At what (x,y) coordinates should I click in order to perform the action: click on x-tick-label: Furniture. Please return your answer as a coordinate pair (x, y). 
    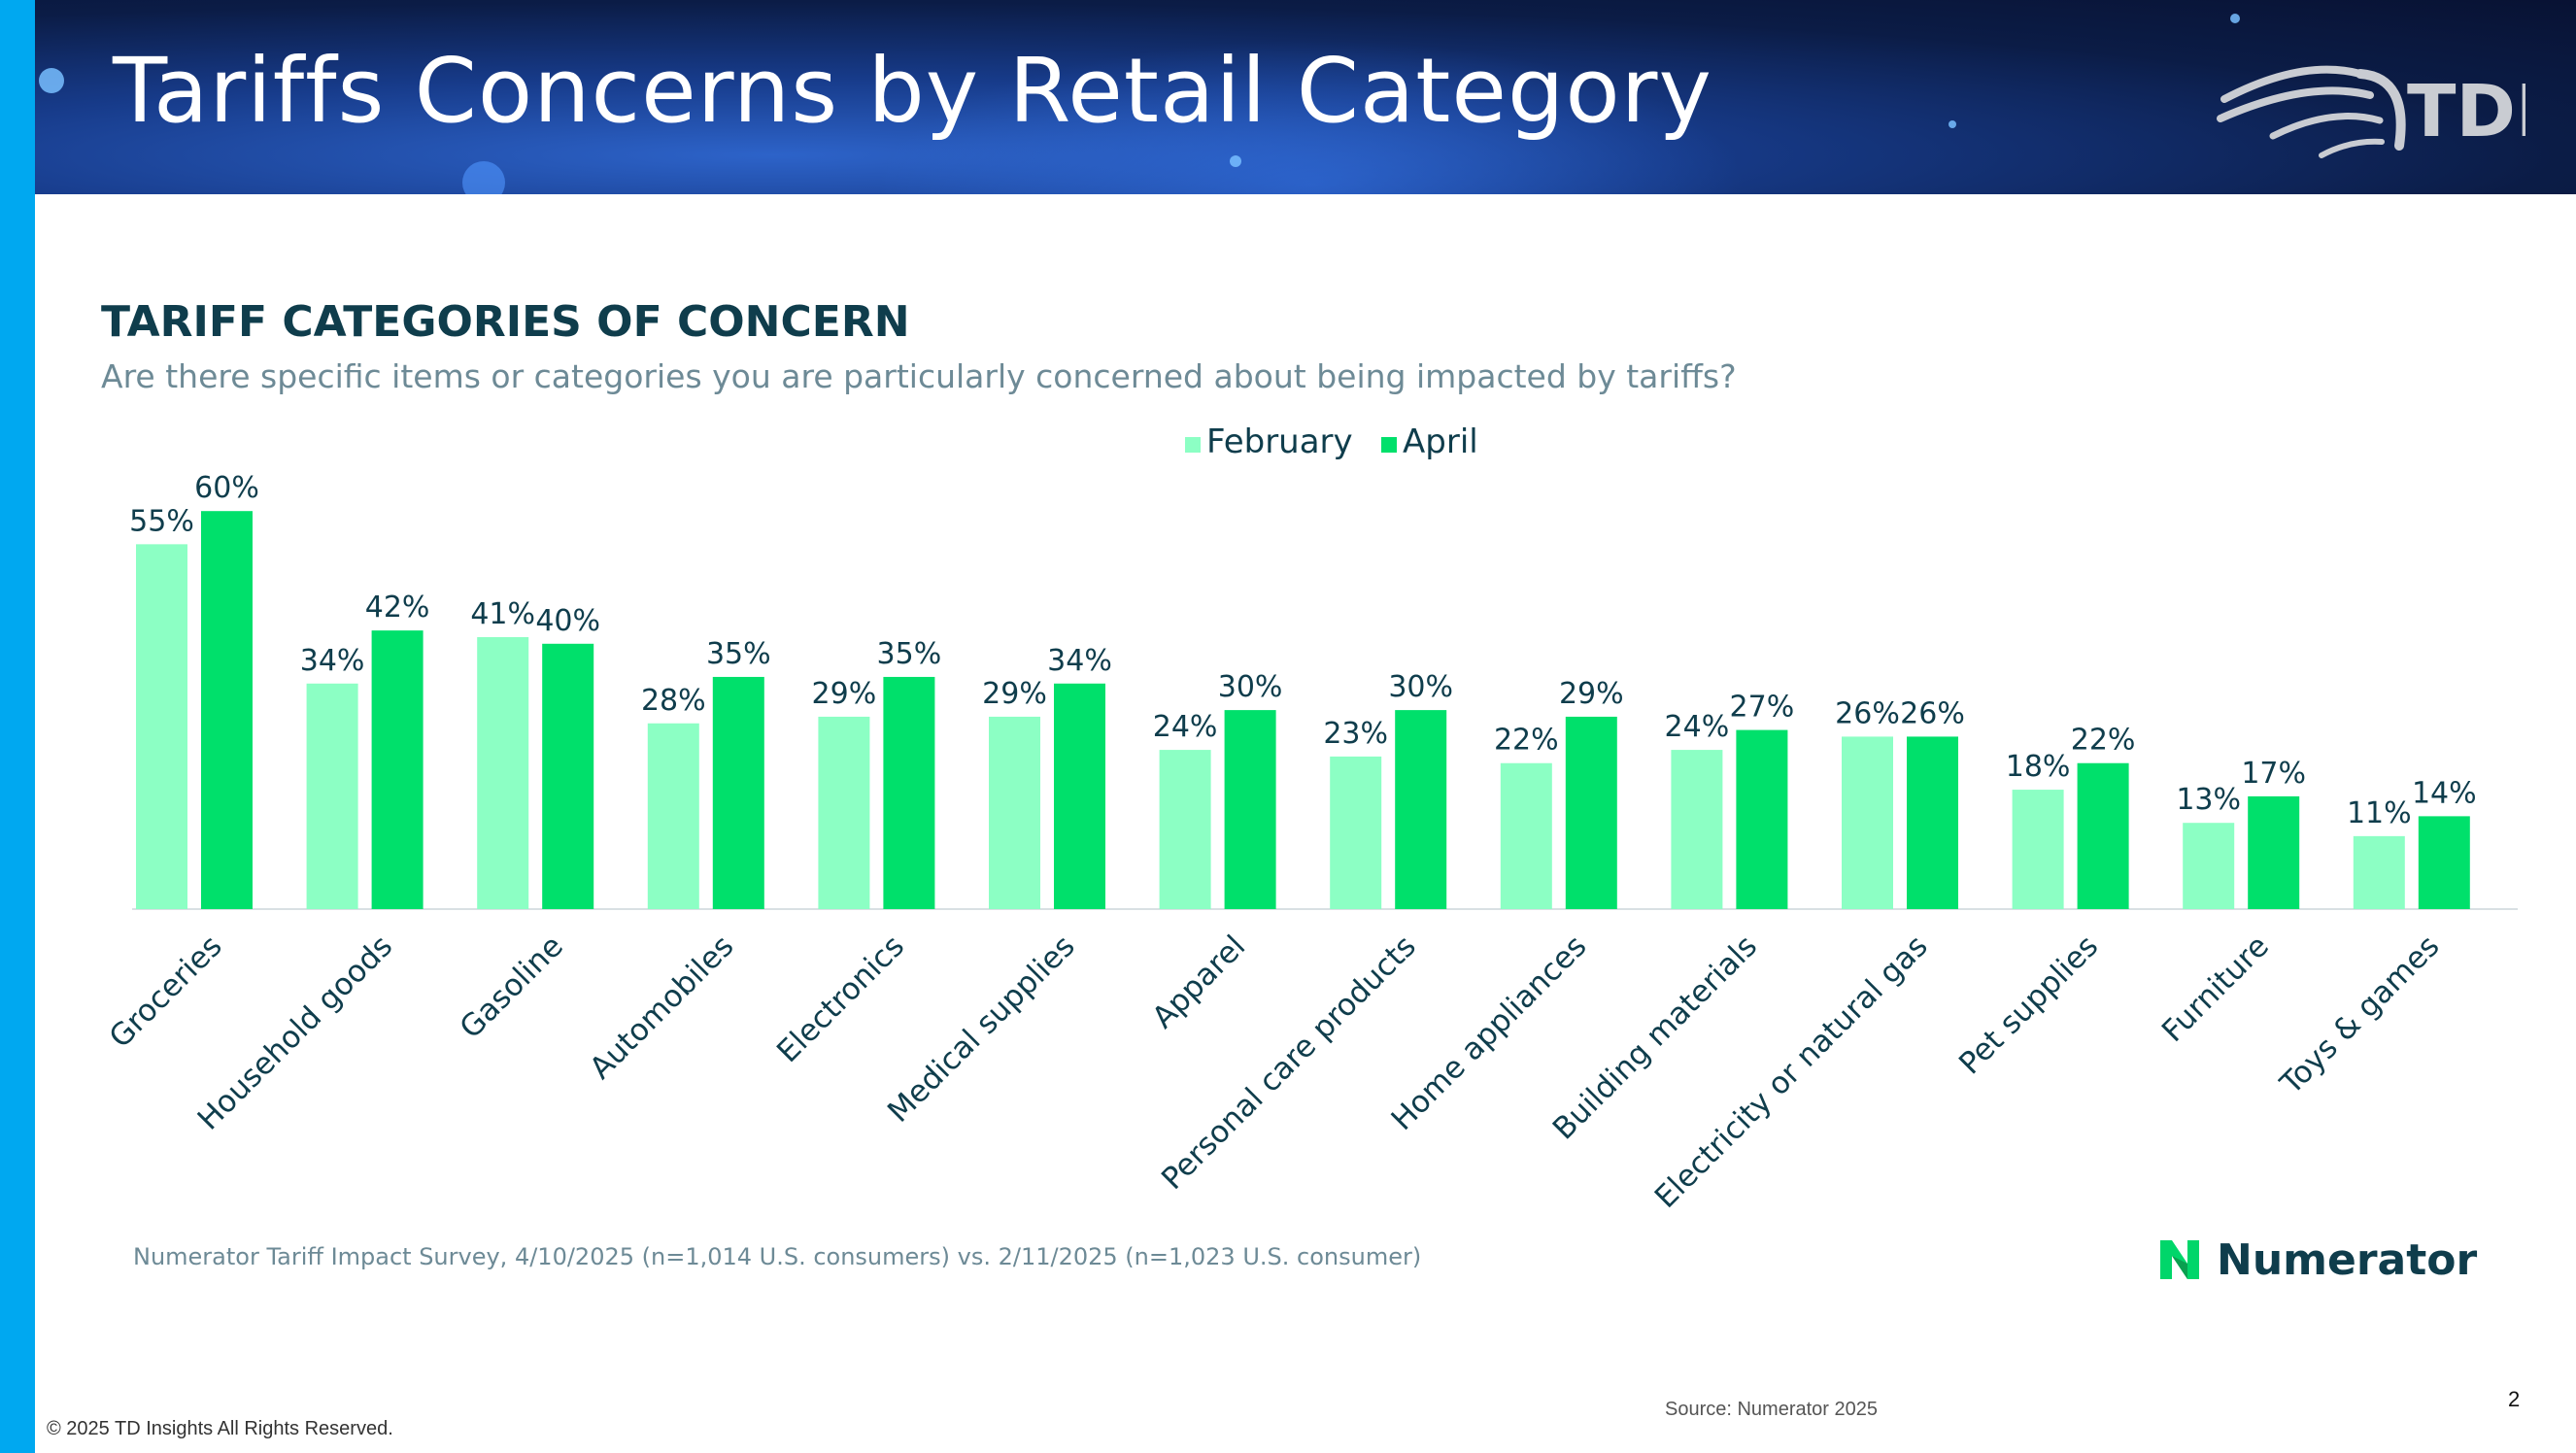
    Looking at the image, I should click on (2215, 989).